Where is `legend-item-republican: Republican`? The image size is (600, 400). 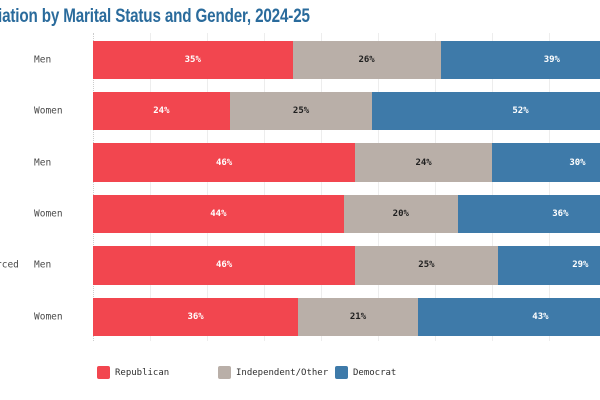 legend-item-republican: Republican is located at coordinates (133, 372).